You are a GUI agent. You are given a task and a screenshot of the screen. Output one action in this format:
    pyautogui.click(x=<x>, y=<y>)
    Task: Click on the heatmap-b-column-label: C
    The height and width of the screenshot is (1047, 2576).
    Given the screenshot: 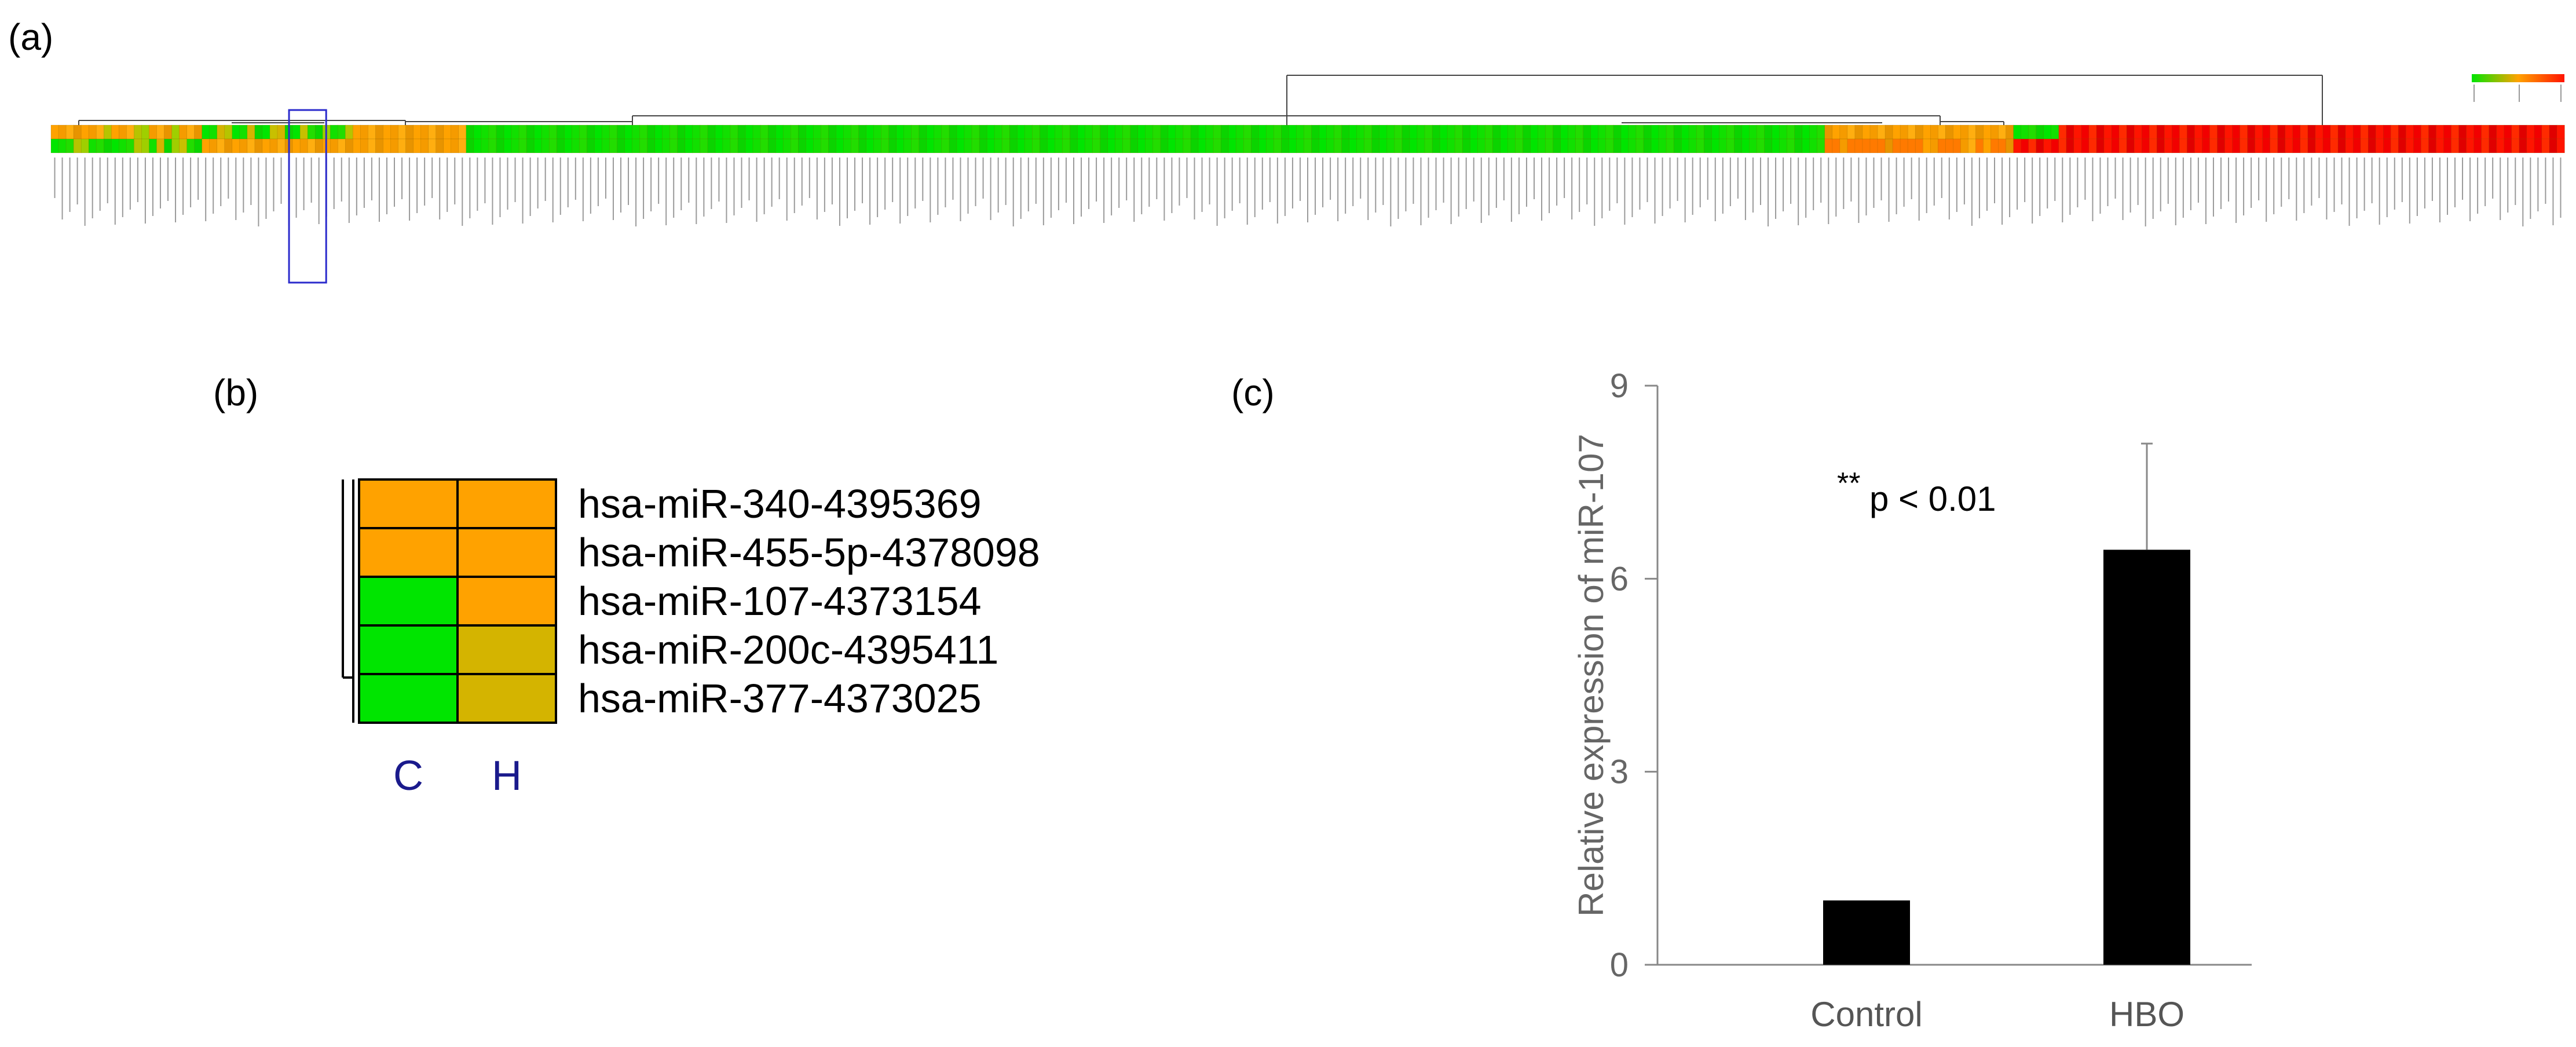 What is the action you would take?
    pyautogui.click(x=408, y=776)
    